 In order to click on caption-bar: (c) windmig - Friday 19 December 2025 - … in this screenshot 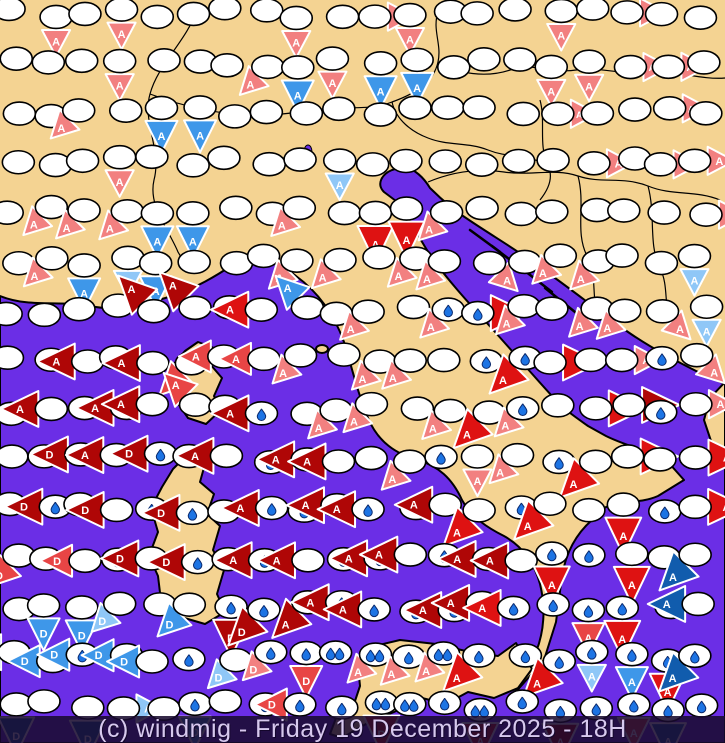, I will do `click(362, 729)`.